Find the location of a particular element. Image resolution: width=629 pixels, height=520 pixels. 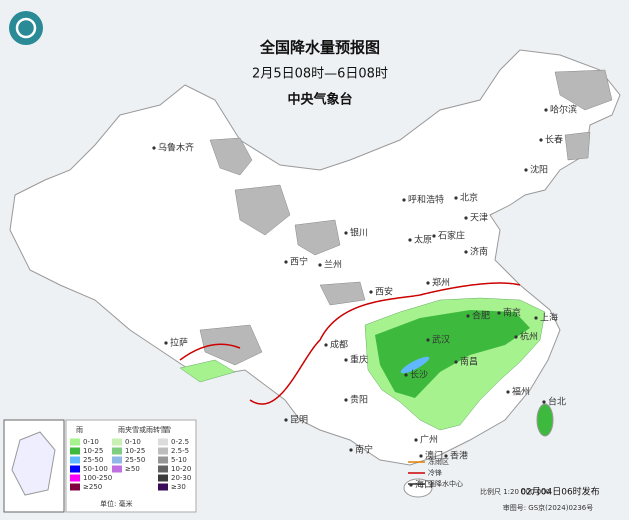

city-label: 合肥 is located at coordinates (481, 316).